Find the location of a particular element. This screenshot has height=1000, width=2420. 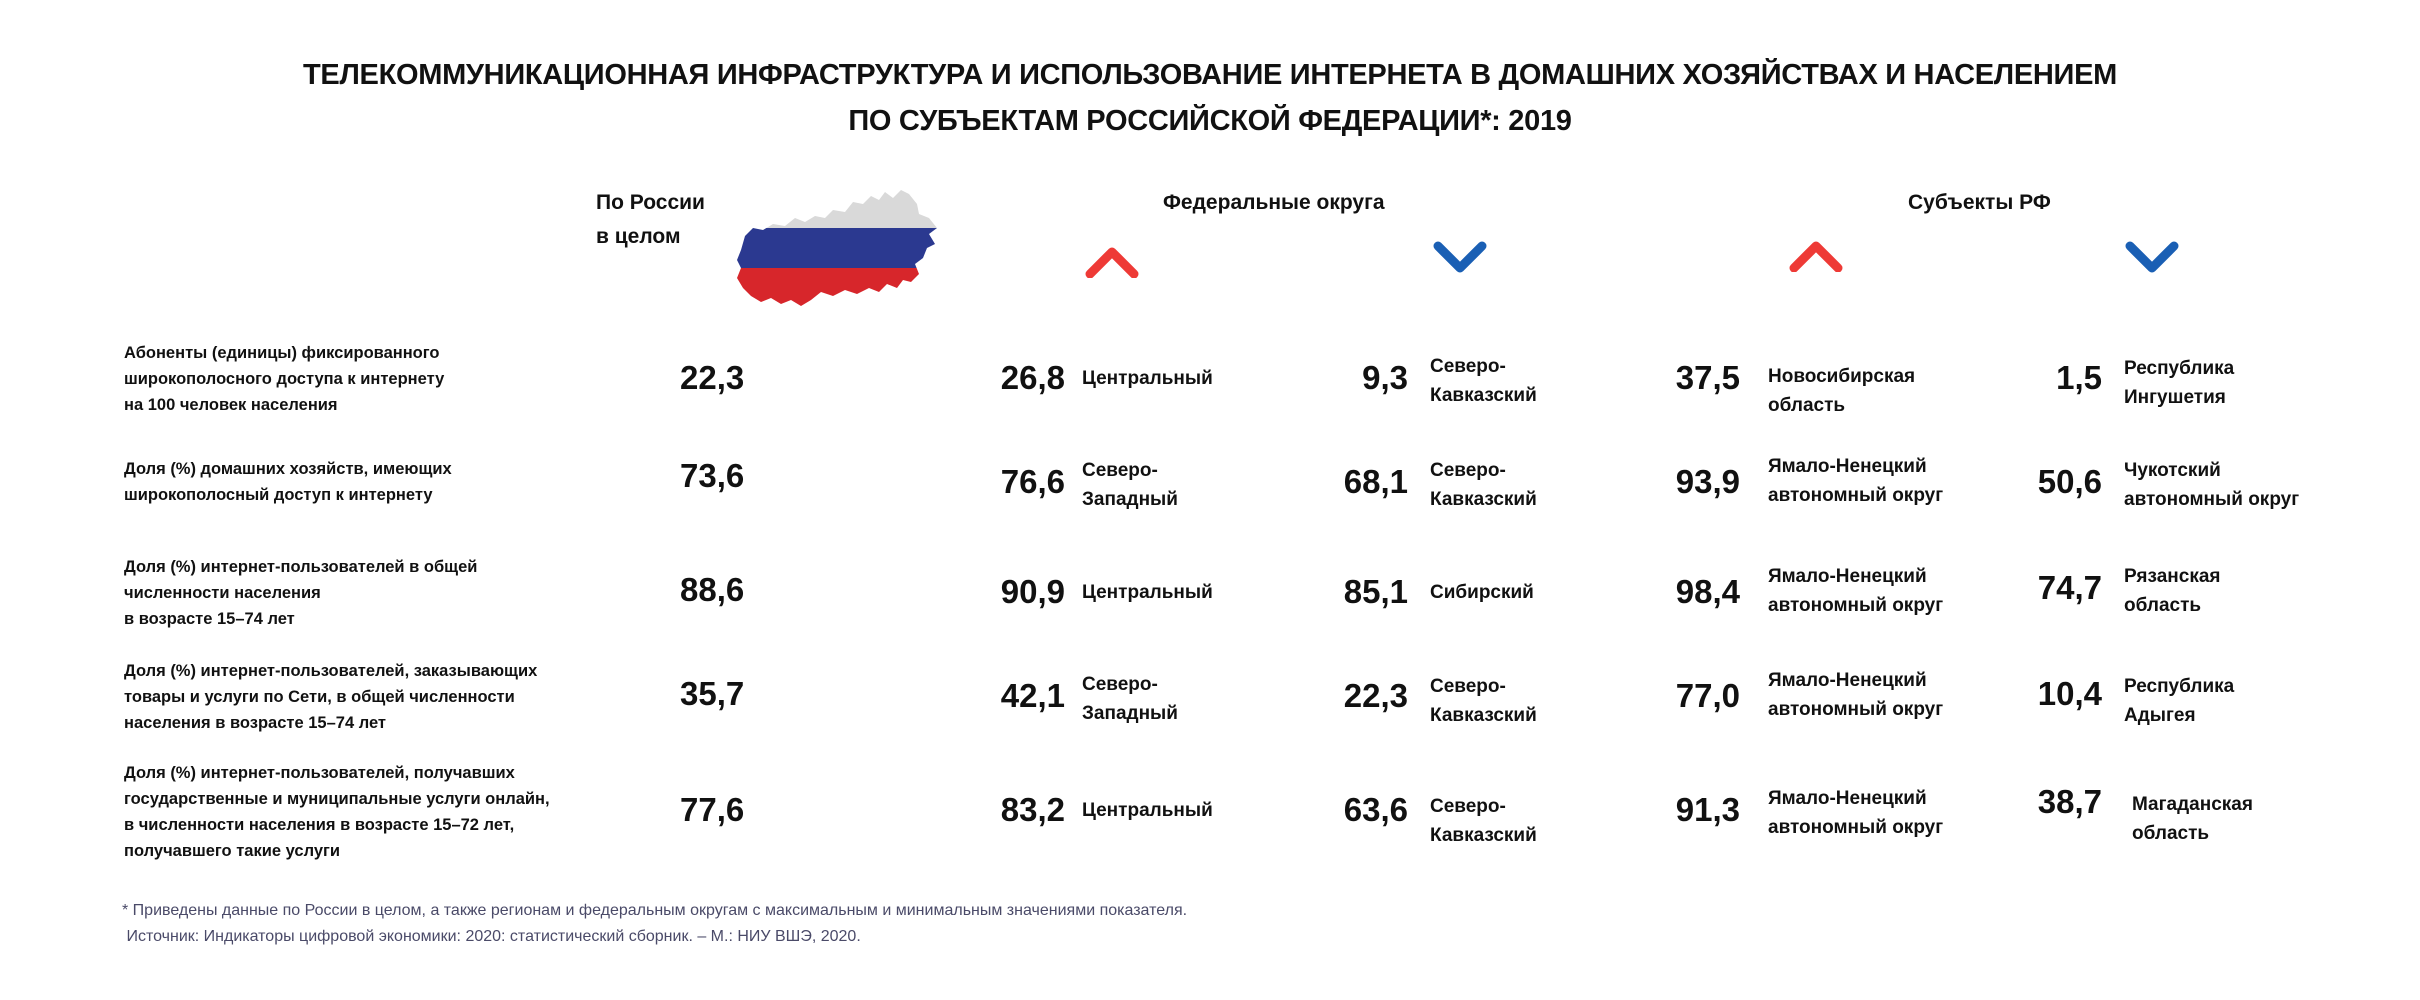

header-russia-line-1: По России is located at coordinates (650, 202).